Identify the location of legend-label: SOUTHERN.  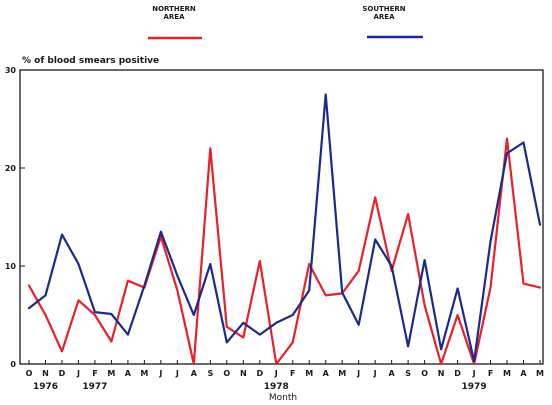
(383, 9).